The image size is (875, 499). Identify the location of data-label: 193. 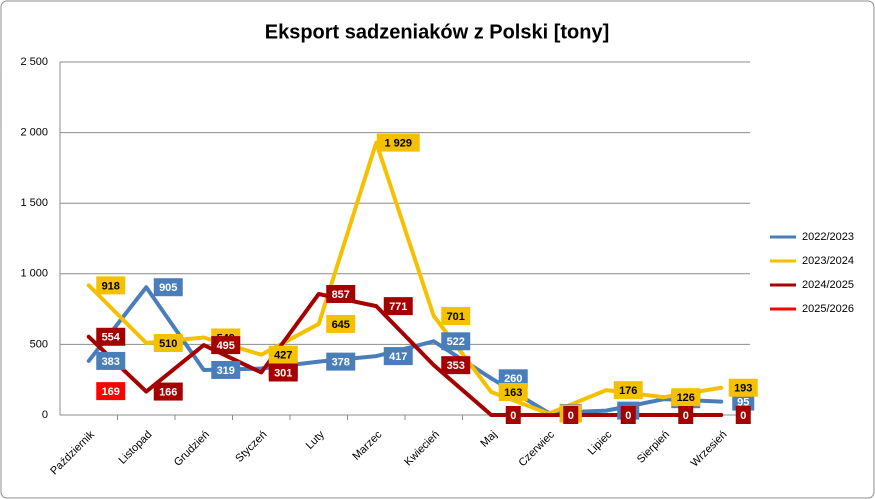
(743, 389).